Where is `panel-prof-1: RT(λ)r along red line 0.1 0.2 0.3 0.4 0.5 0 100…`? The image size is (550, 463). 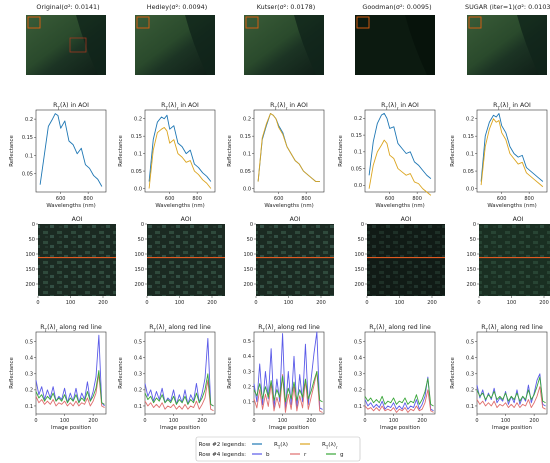 panel-prof-1: RT(λ)r along red line 0.1 0.2 0.3 0.4 0.5 0 100… is located at coordinates (175, 374).